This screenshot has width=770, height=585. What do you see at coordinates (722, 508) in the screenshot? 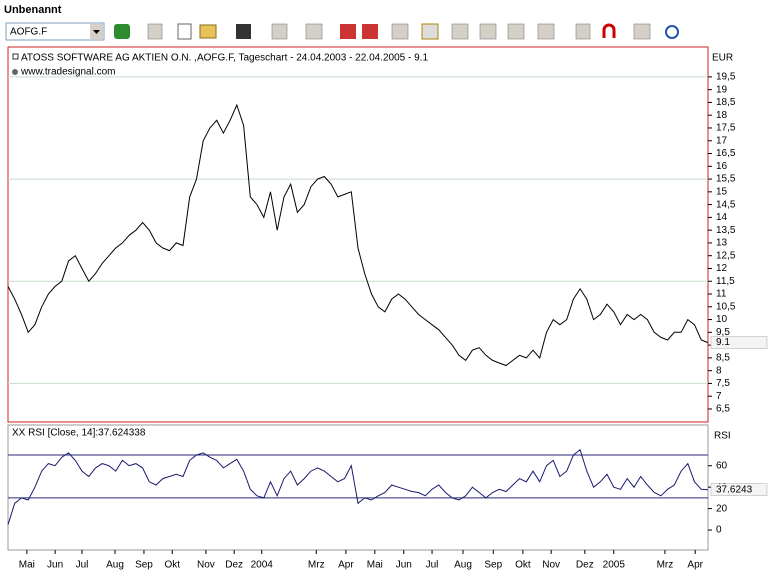
I see `y-tick-label: 20` at bounding box center [722, 508].